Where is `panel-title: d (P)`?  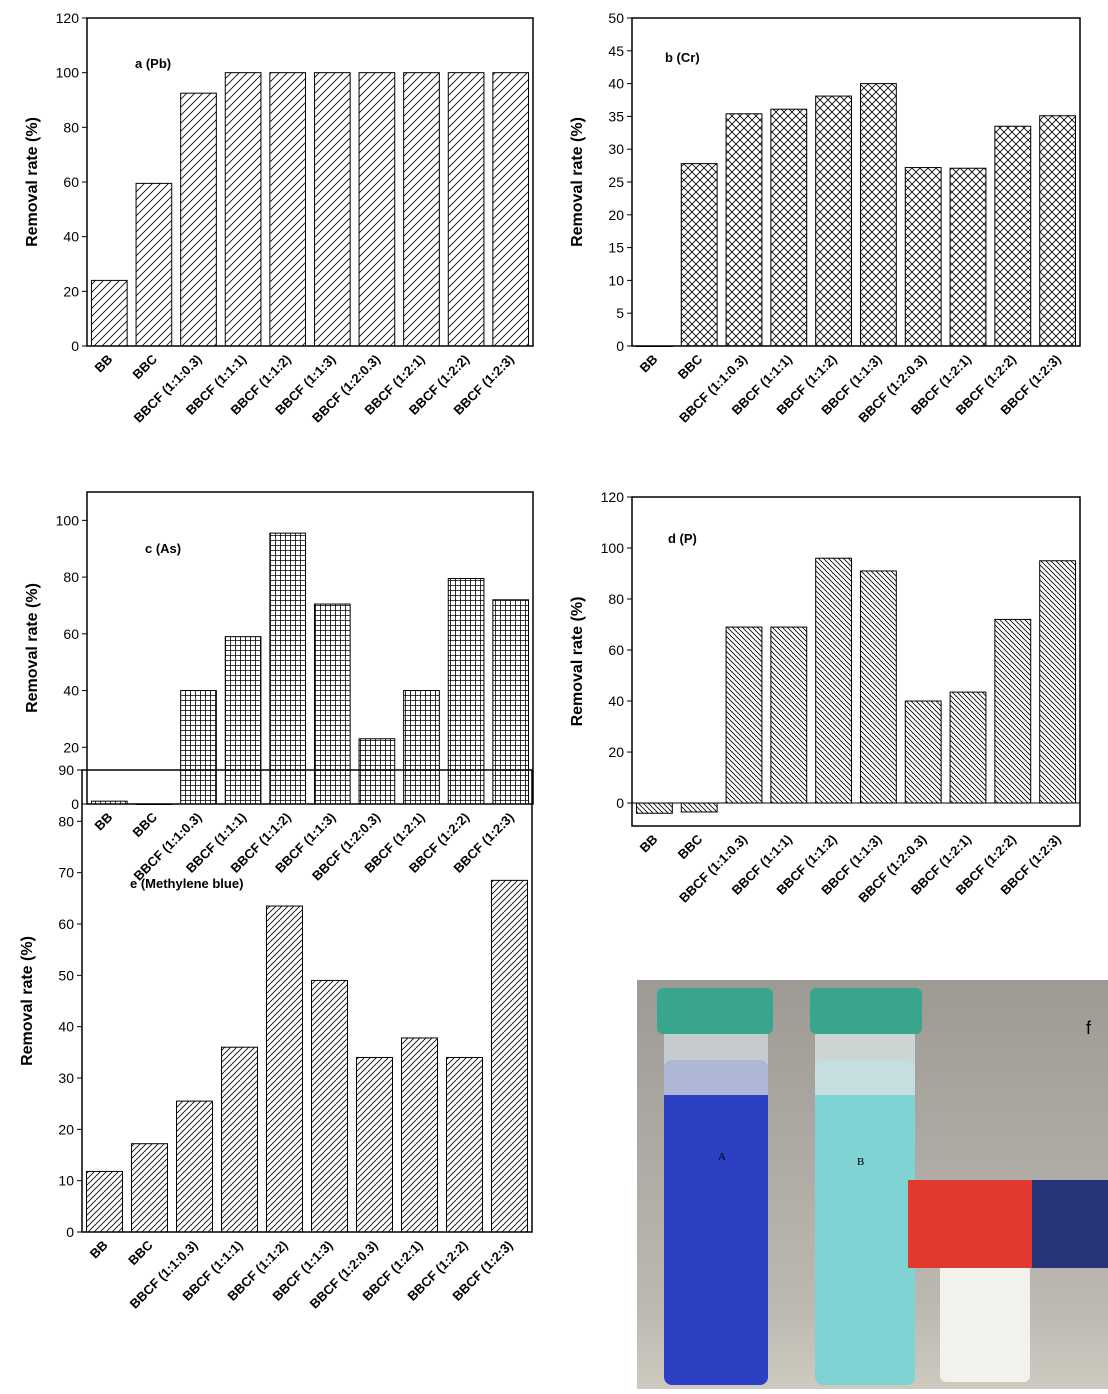
panel-title: d (P) is located at coordinates (682, 538).